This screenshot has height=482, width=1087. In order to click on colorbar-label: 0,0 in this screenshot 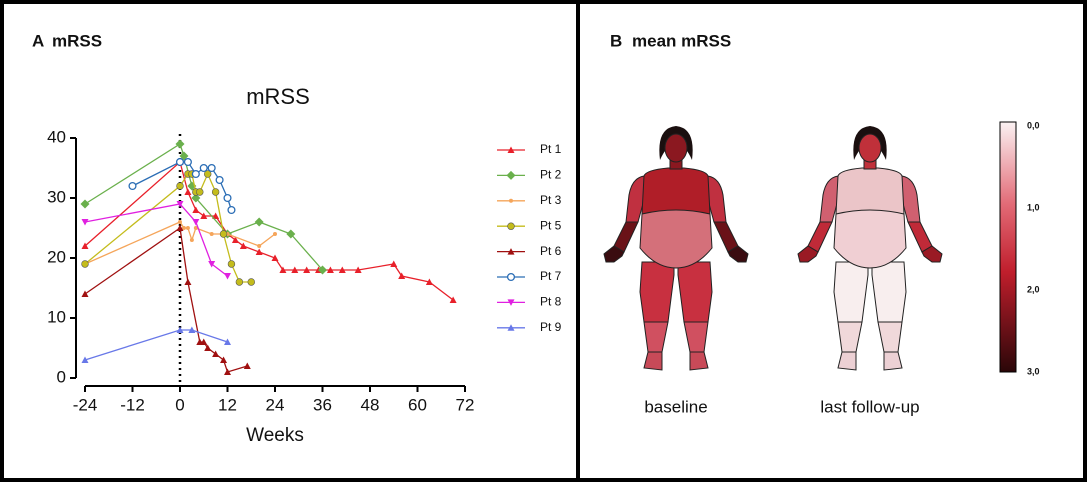, I will do `click(1033, 125)`.